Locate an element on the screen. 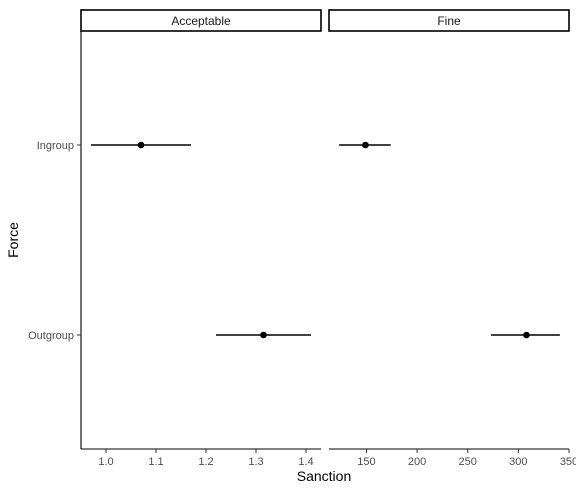  x-tick-label: 350 is located at coordinates (568, 462).